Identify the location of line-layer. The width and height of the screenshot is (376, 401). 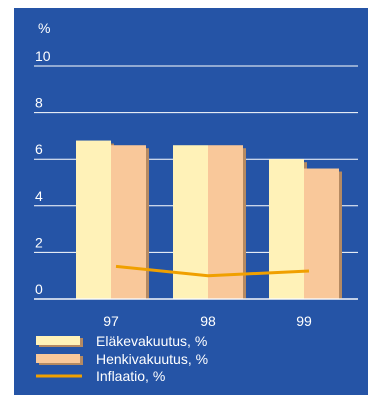
(212, 271).